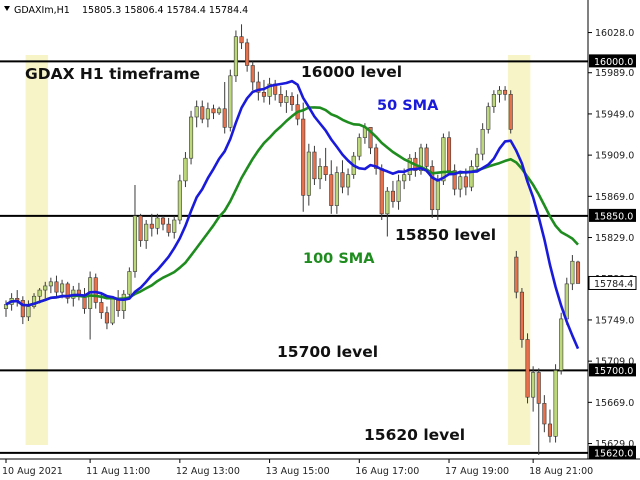 The height and width of the screenshot is (480, 640). Describe the element at coordinates (477, 471) in the screenshot. I see `x-tick-label: 17 Aug 19:00` at that location.